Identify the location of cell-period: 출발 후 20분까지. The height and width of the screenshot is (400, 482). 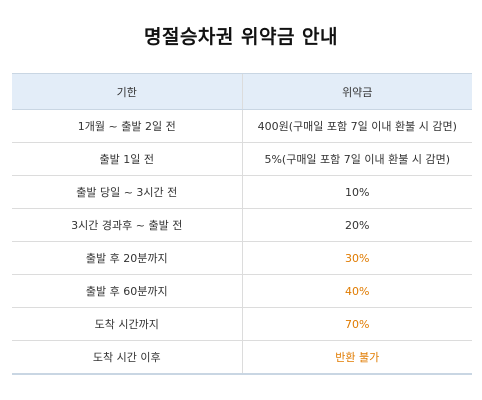
(127, 258).